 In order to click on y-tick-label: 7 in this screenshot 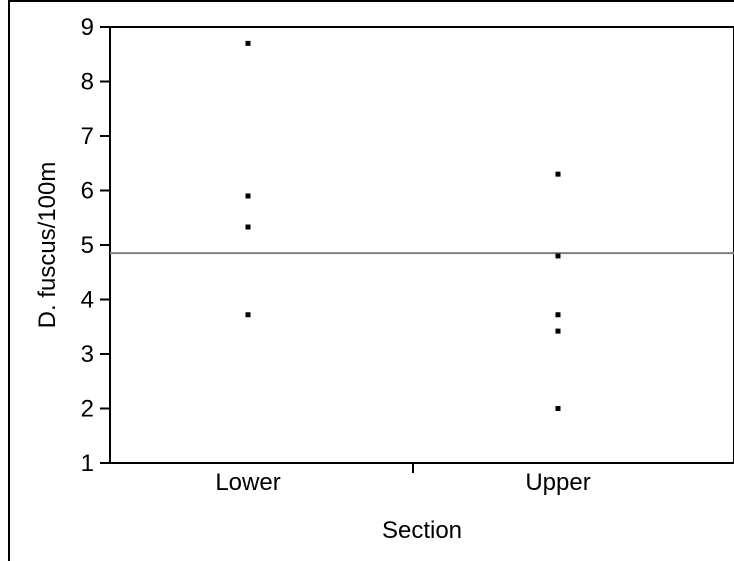, I will do `click(87, 136)`.